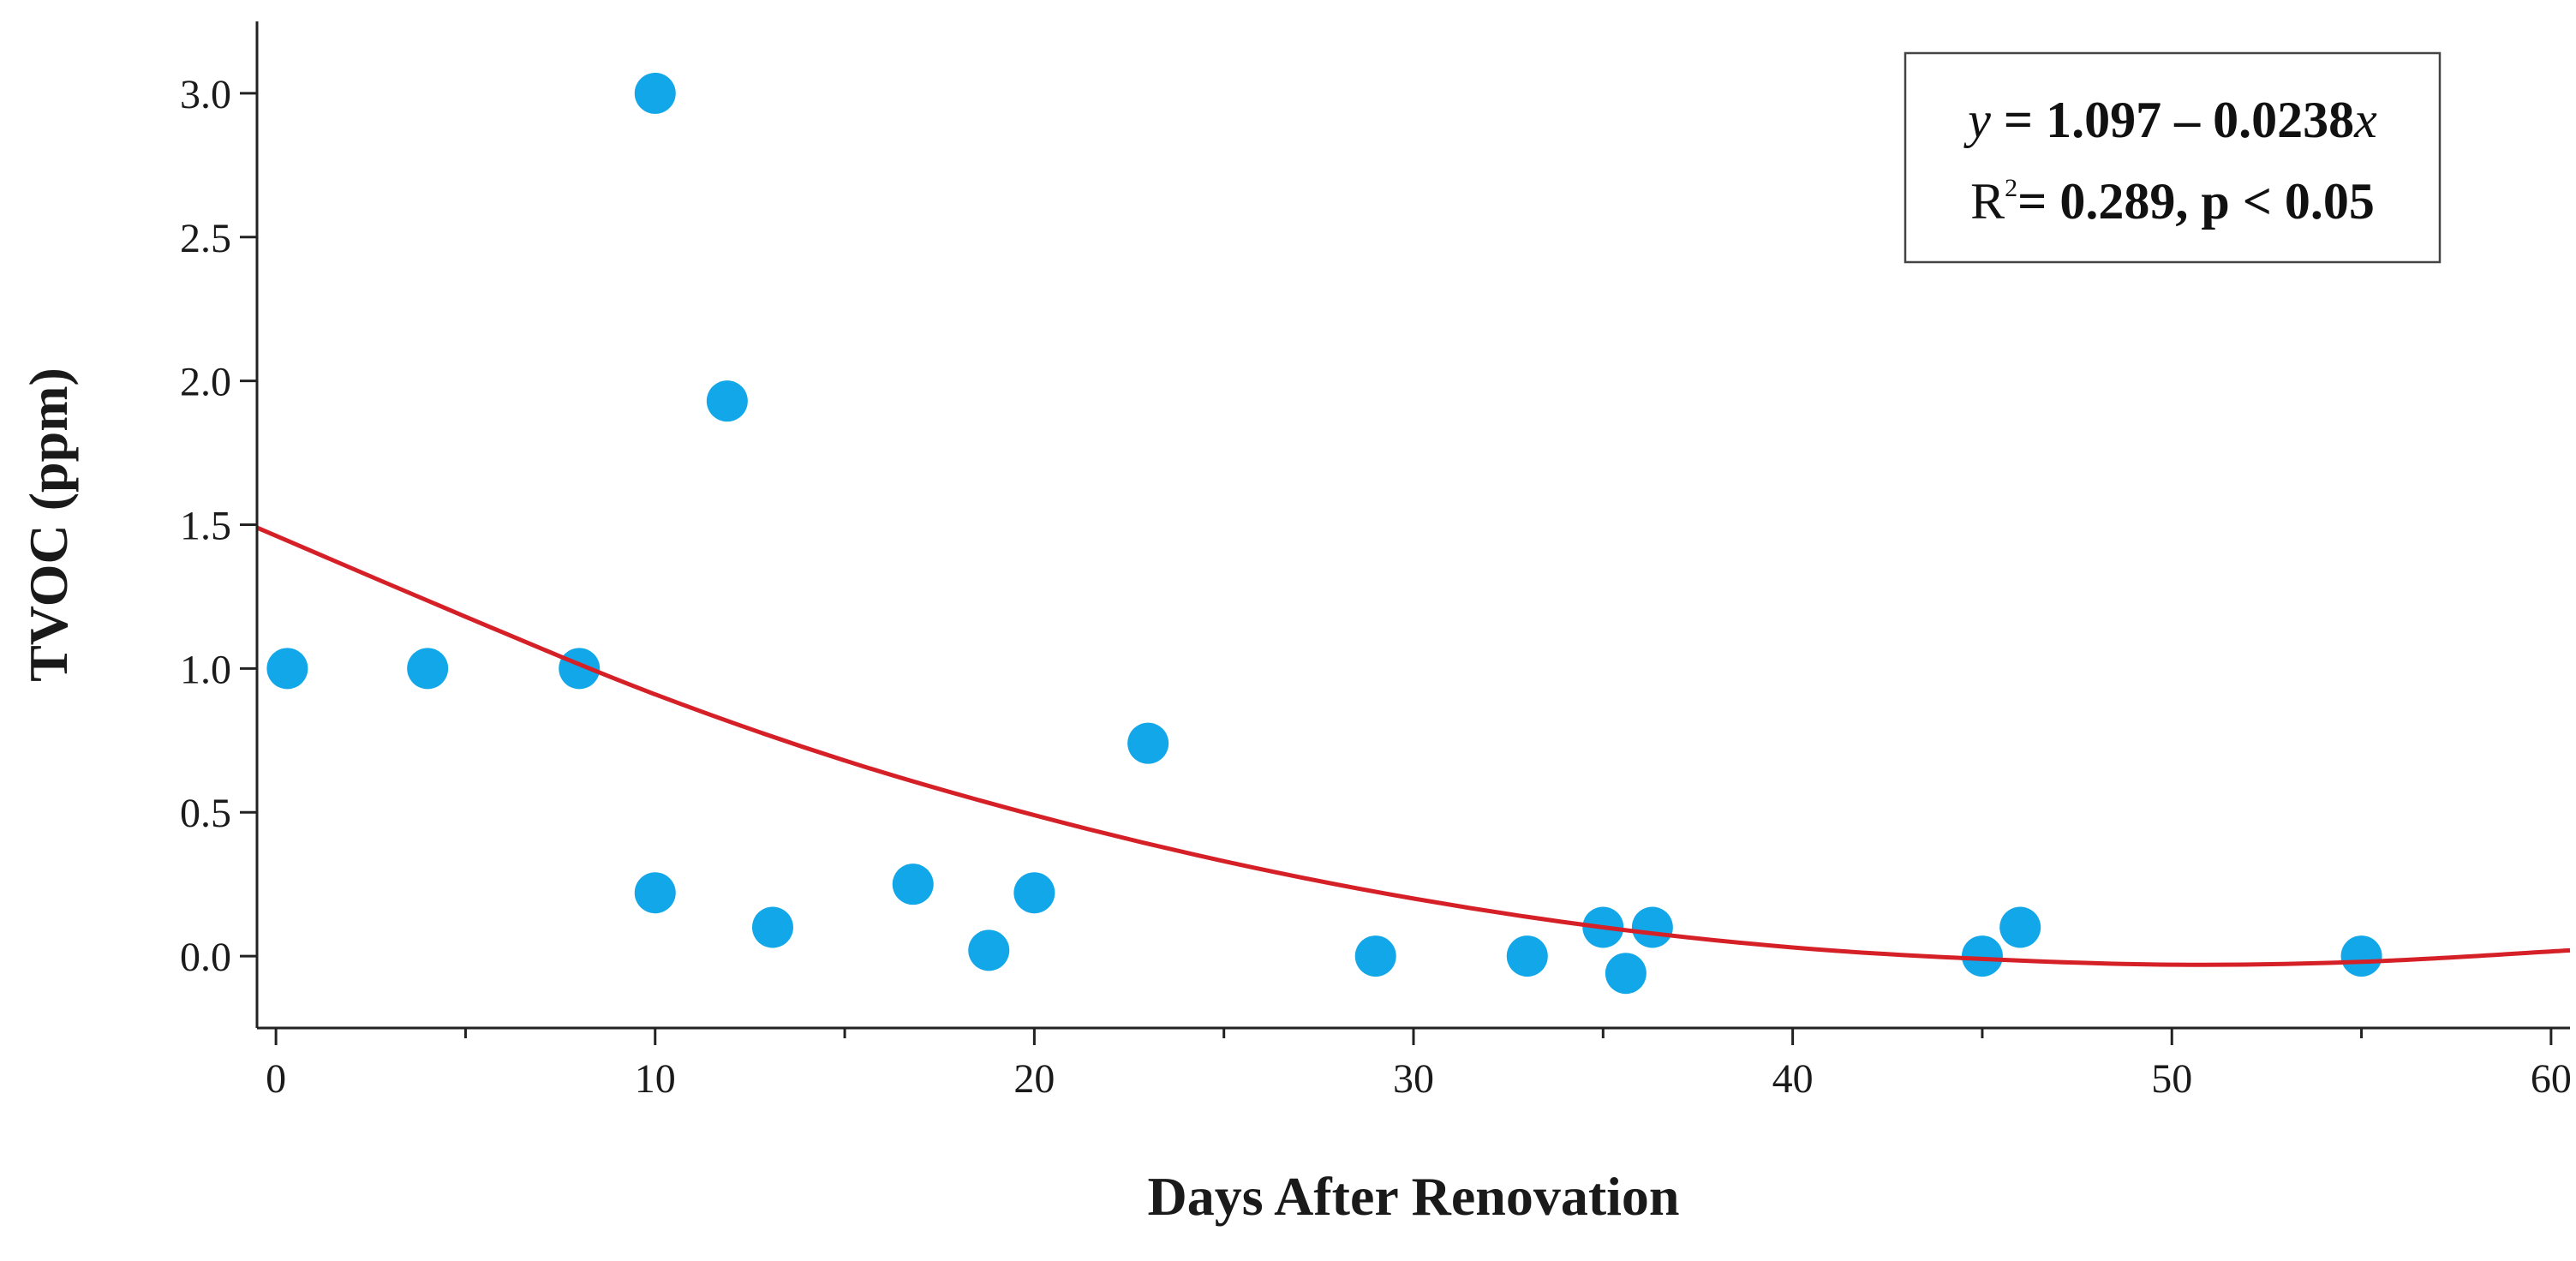 This screenshot has width=2576, height=1261. I want to click on equation-annotation: y = 1.097 – 0.0238x R2= 0.289, p < 0.05, so click(2173, 157).